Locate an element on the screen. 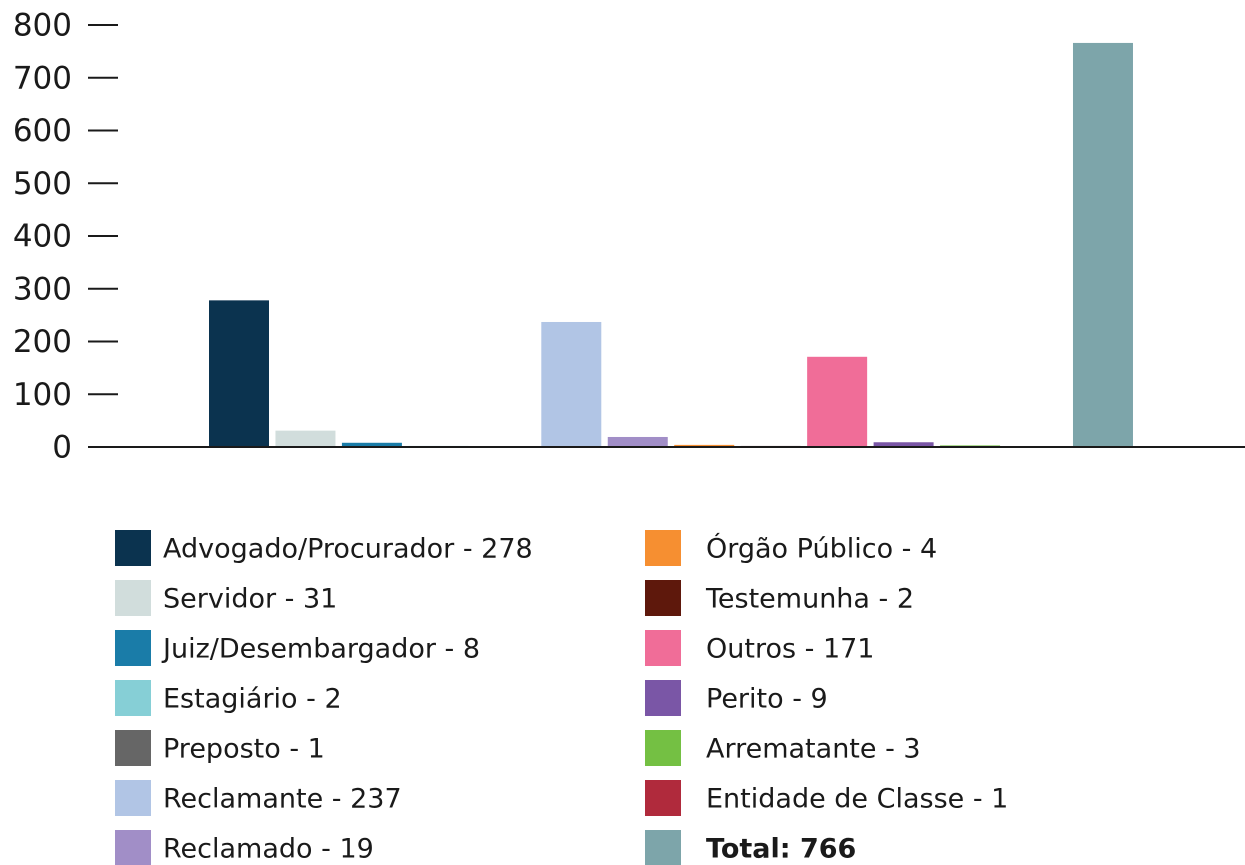 The height and width of the screenshot is (865, 1245). legend-label: Outros - 171 is located at coordinates (790, 649).